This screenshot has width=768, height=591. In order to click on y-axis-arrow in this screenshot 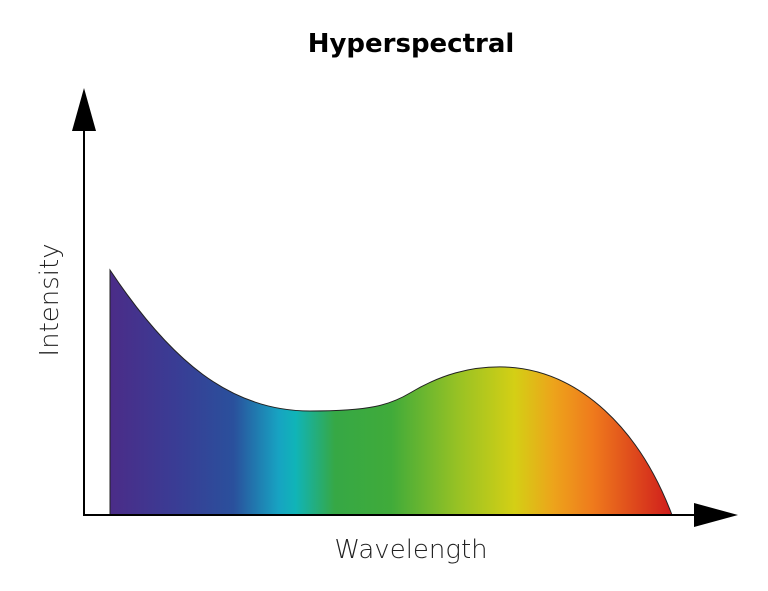, I will do `click(84, 109)`.